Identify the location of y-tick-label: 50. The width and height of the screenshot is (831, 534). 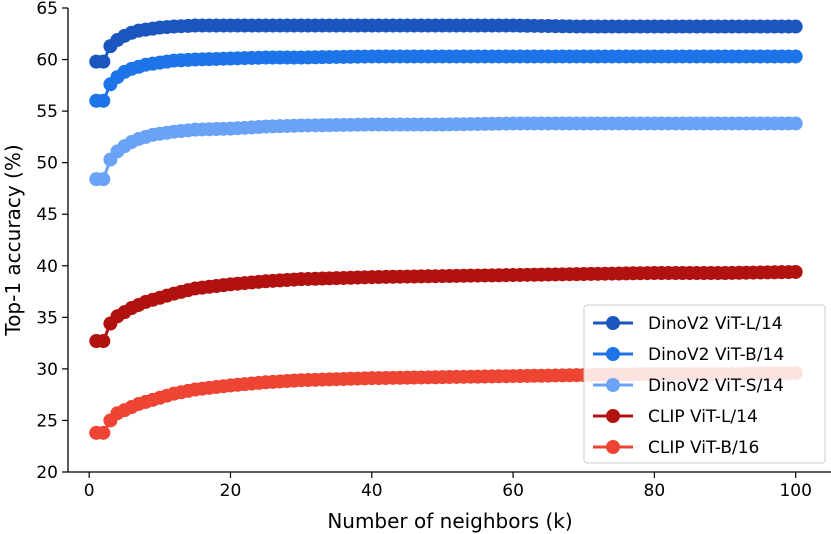
(47, 164).